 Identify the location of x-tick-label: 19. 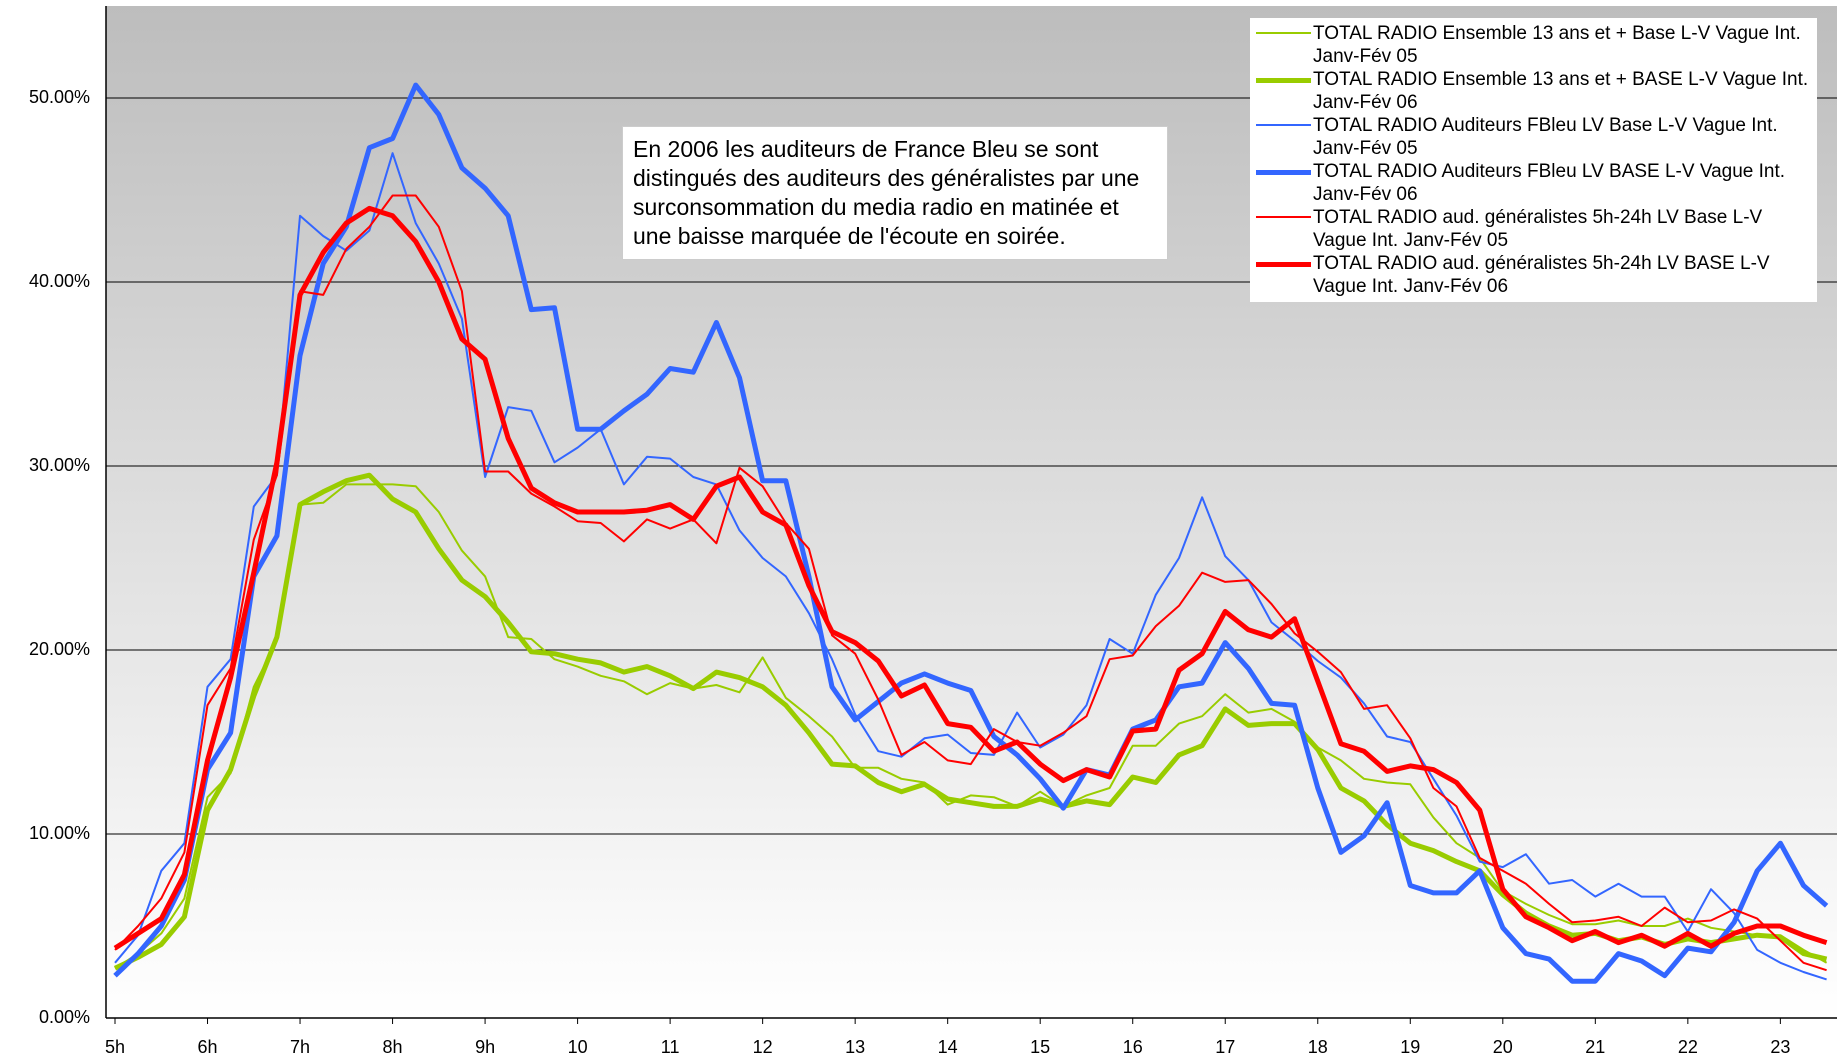
(1410, 1047).